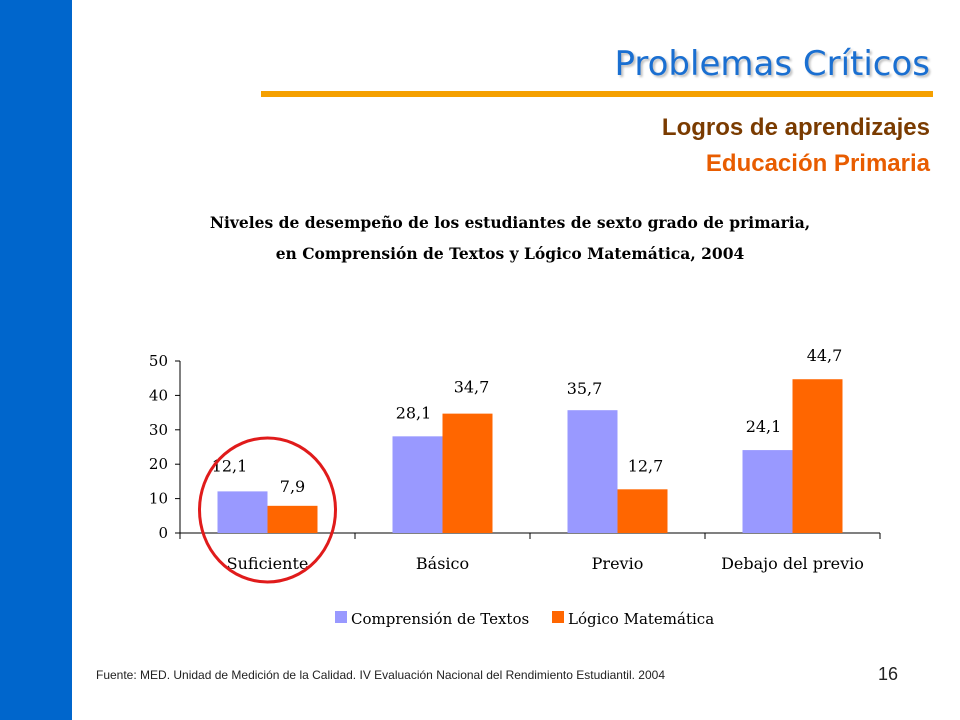  Describe the element at coordinates (158, 499) in the screenshot. I see `y-tick-label: 10` at that location.